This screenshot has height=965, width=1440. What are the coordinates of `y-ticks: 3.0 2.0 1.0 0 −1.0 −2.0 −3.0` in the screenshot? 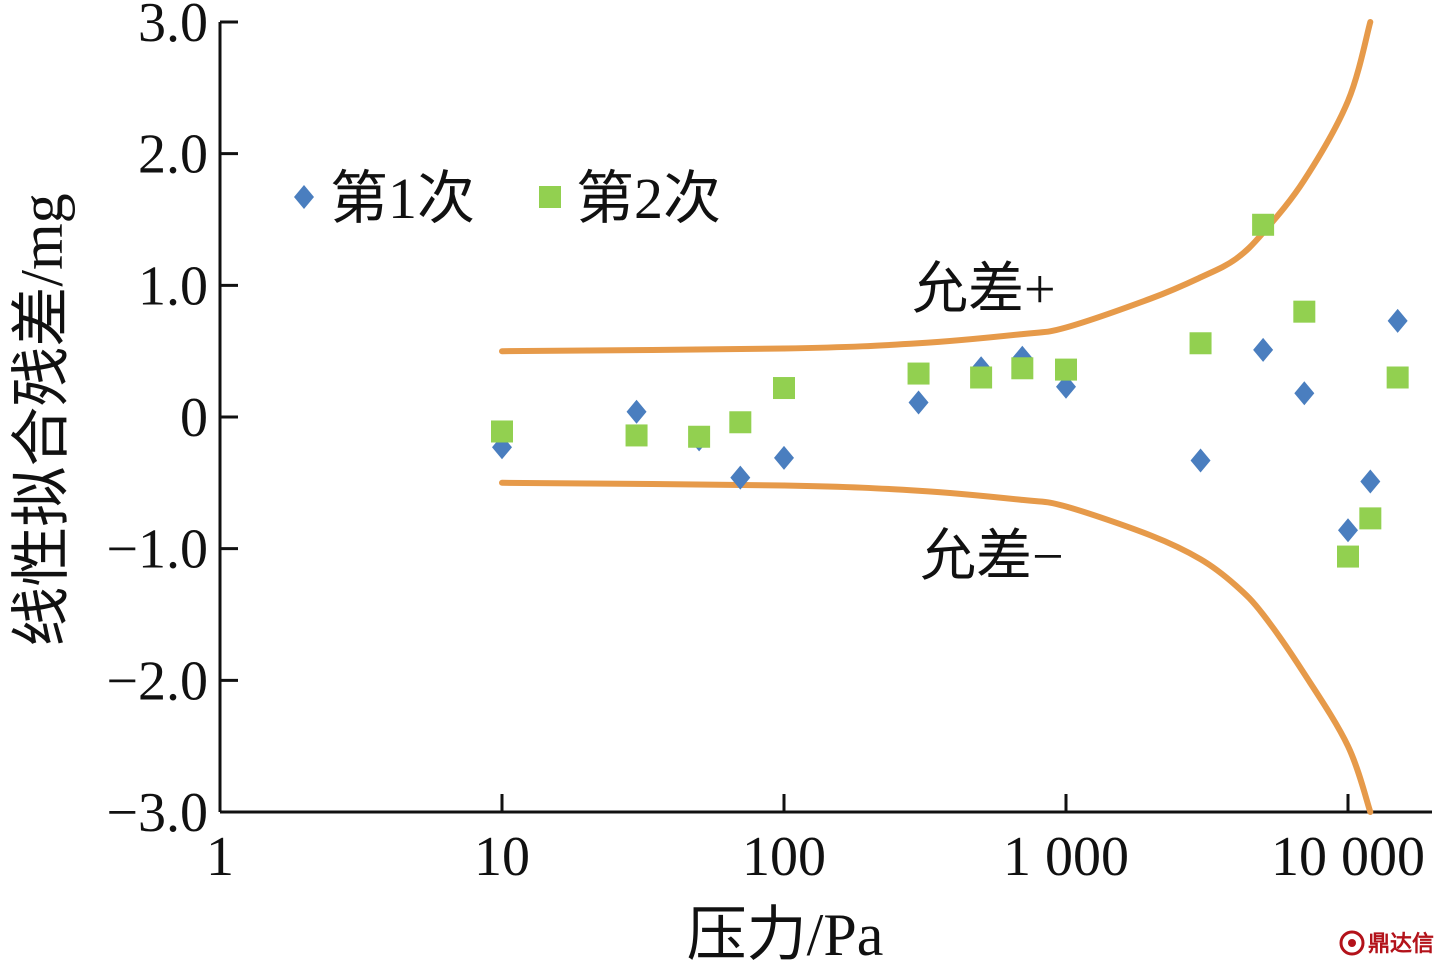 It's located at (172, 422).